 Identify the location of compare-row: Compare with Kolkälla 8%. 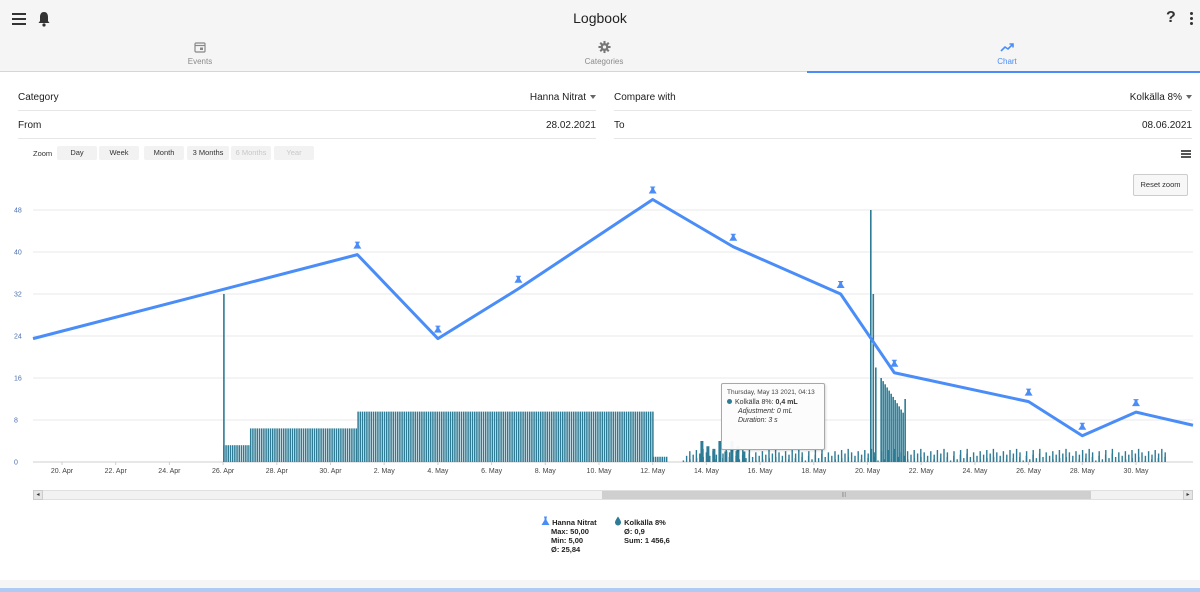
(903, 97).